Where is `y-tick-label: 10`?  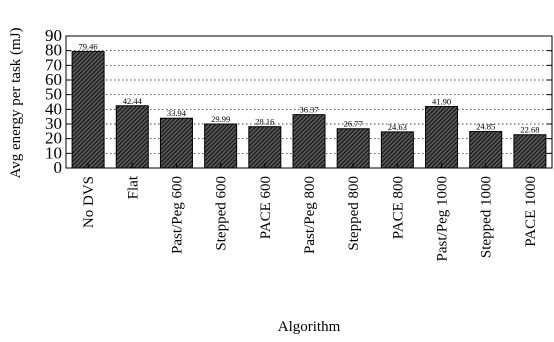
y-tick-label: 10 is located at coordinates (53, 152).